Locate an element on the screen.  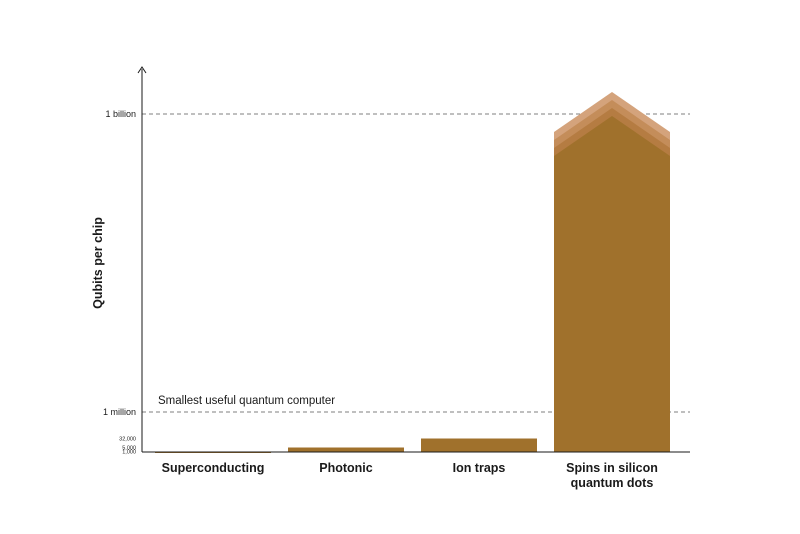
y-tick-label: 5,000 is located at coordinates (129, 449).